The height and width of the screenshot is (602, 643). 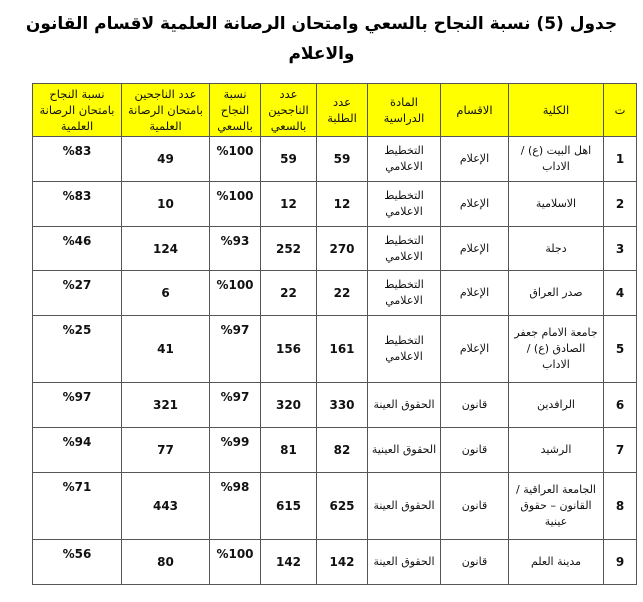 What do you see at coordinates (235, 506) in the screenshot?
I see `col-pass-rate-effort-cell: %98` at bounding box center [235, 506].